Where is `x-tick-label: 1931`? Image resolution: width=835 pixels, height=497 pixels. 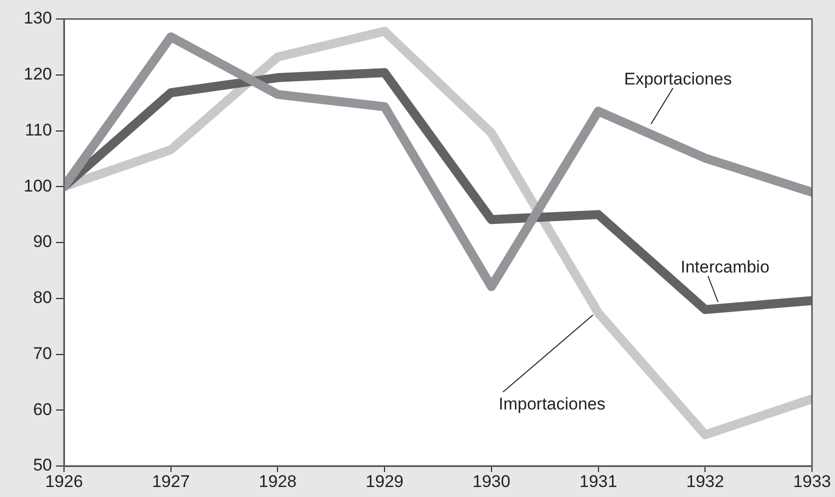
x-tick-label: 1931 is located at coordinates (598, 481).